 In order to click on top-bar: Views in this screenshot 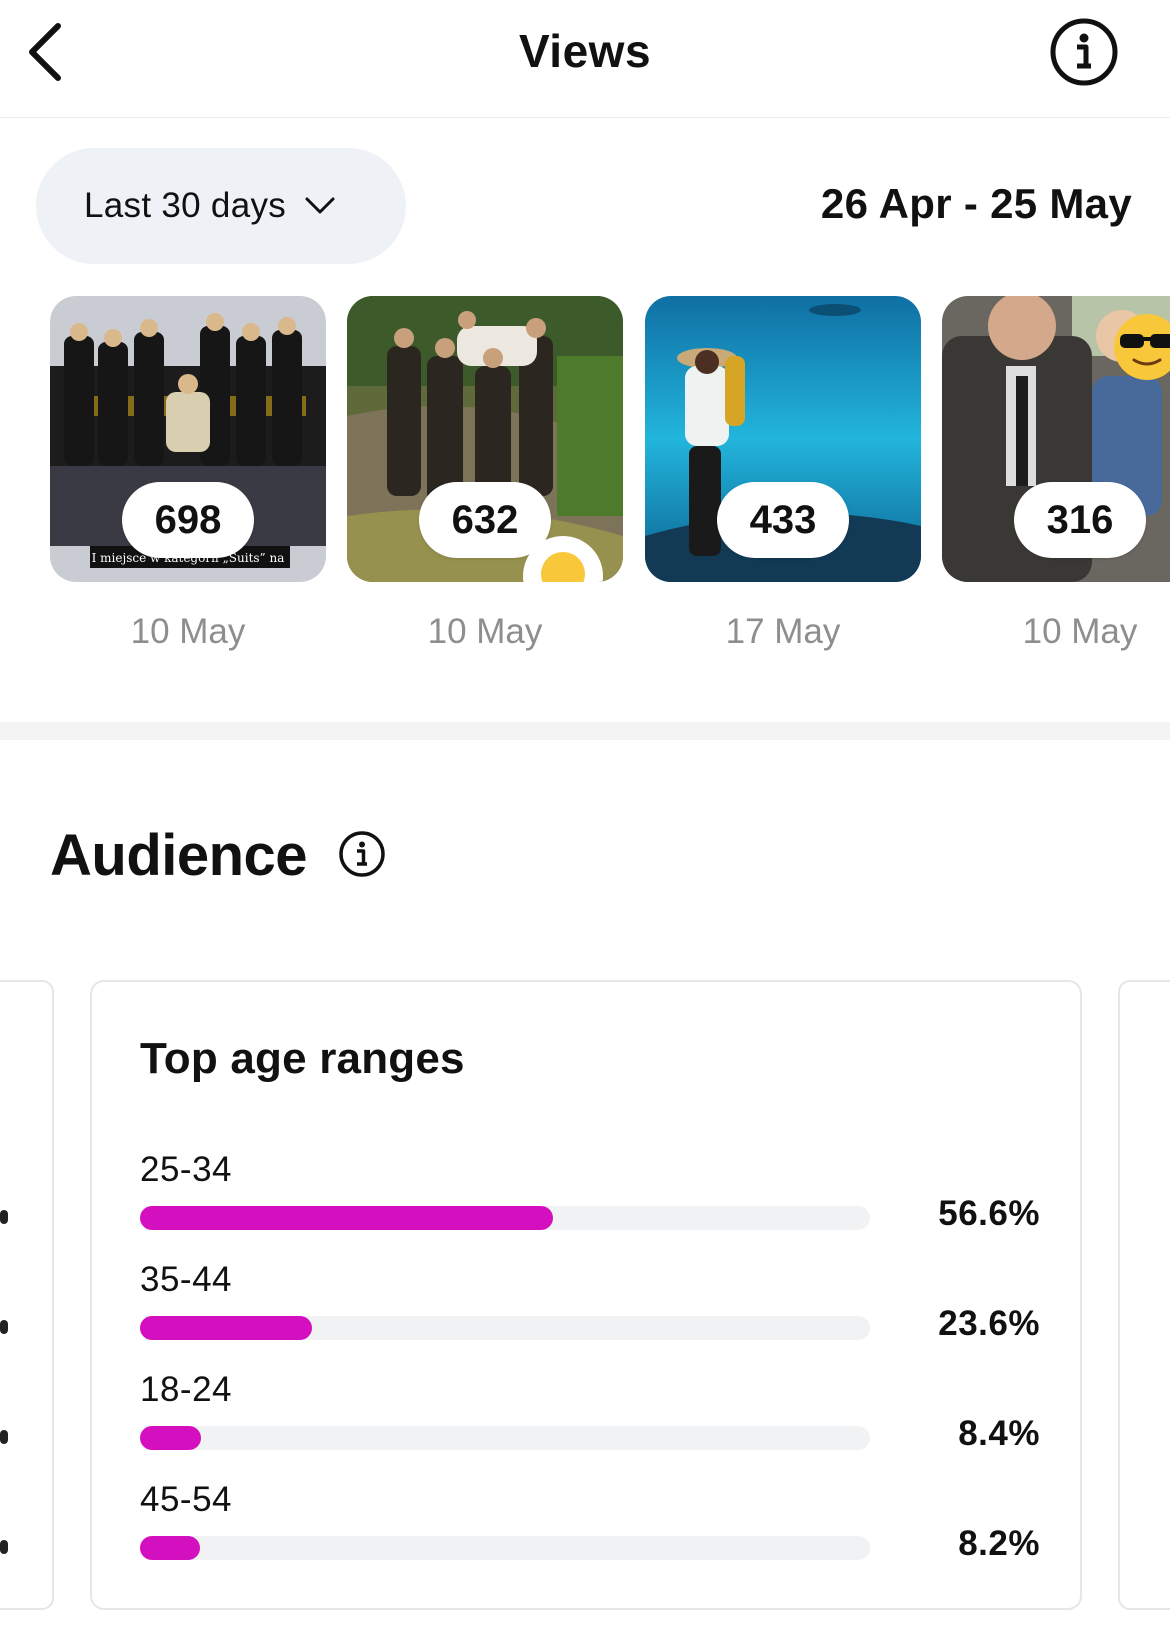, I will do `click(585, 59)`.